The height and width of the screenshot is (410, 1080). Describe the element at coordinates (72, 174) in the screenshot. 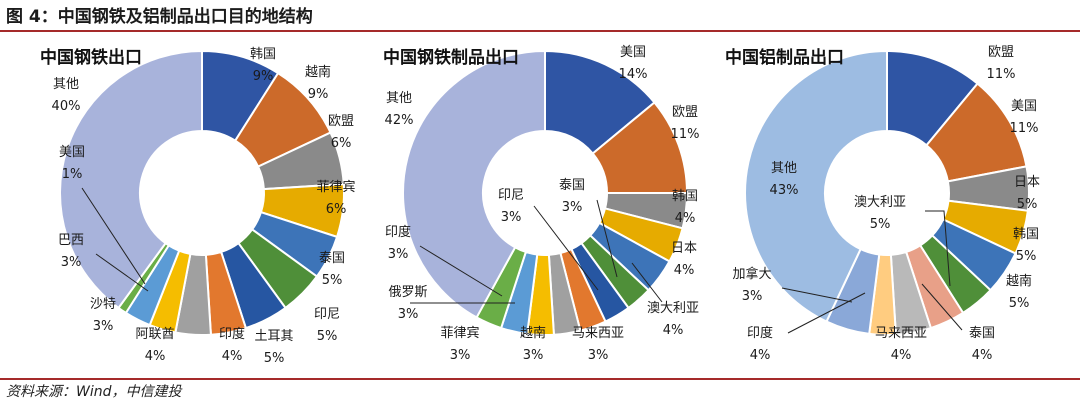

I see `slice-value-label: 1%` at that location.